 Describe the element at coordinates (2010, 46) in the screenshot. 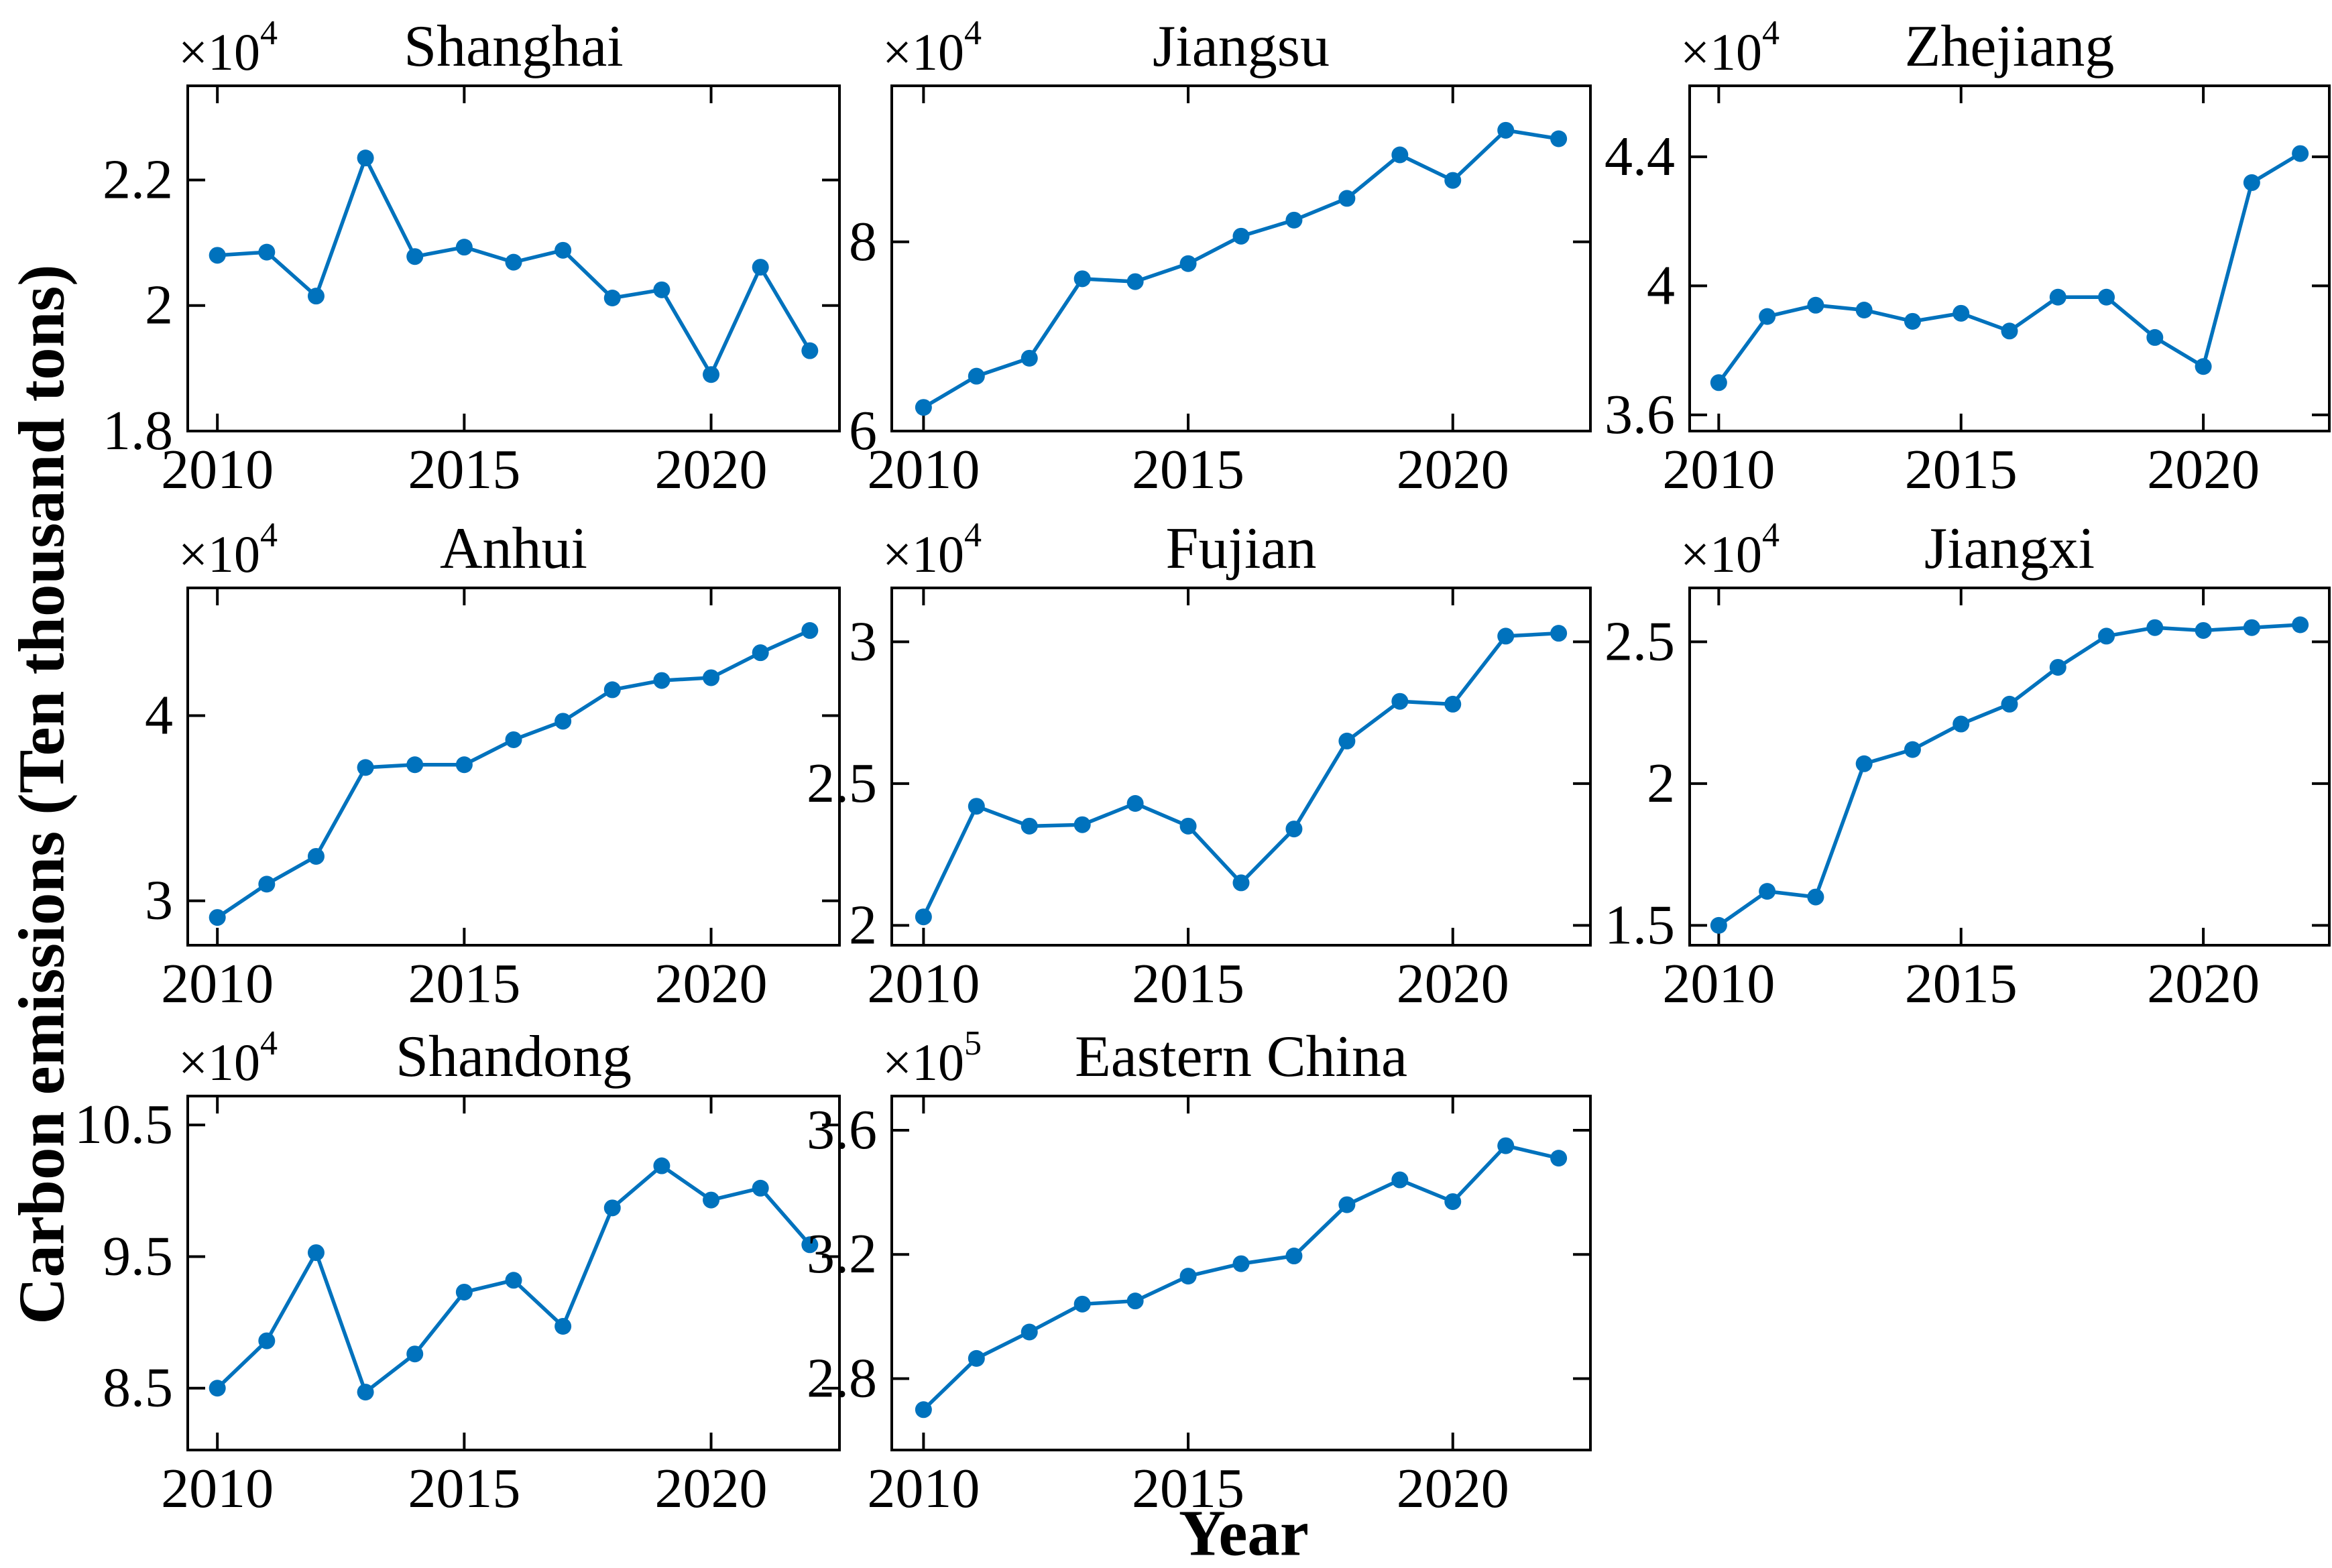

I see `subplot-title: Zhejiang` at that location.